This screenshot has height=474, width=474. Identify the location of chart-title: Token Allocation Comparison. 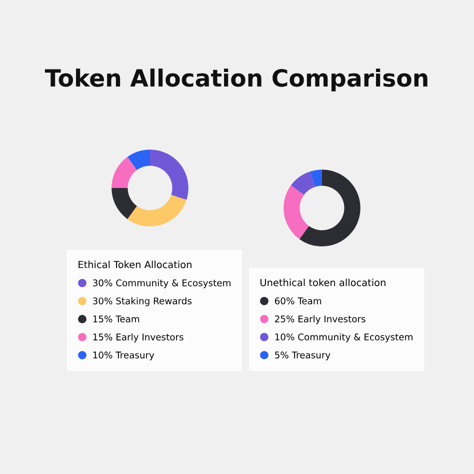
(236, 80).